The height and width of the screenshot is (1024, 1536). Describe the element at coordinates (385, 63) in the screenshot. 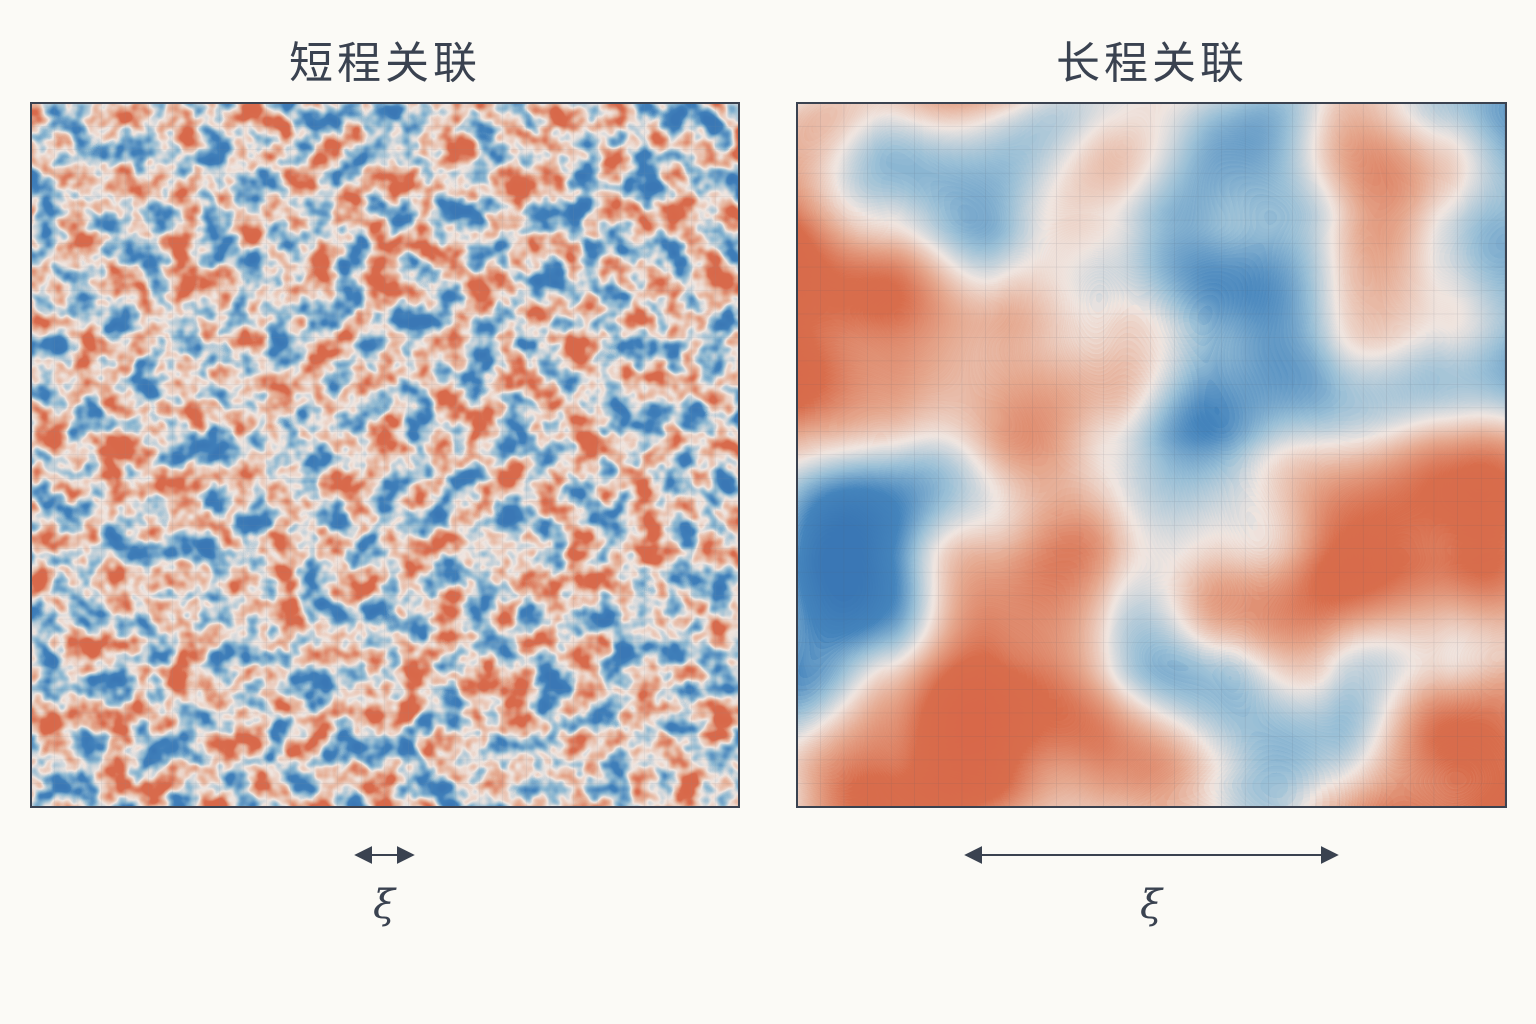

I see `panel-title: 短程关联` at that location.